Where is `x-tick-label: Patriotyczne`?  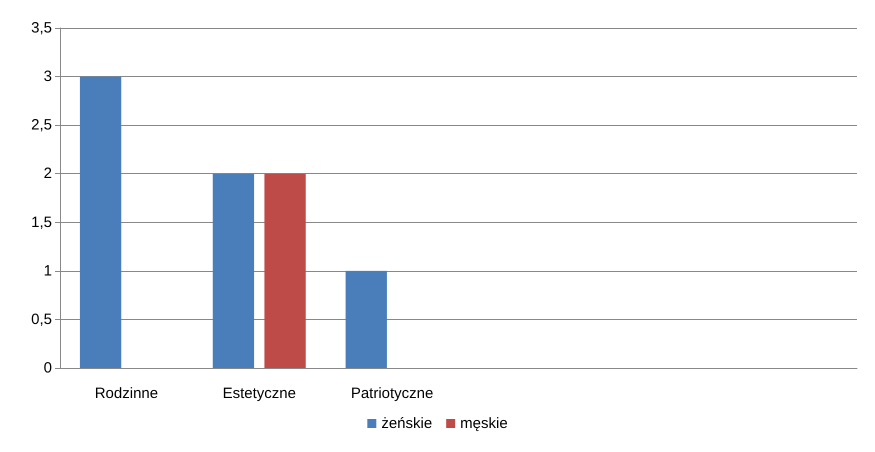 x-tick-label: Patriotyczne is located at coordinates (392, 393).